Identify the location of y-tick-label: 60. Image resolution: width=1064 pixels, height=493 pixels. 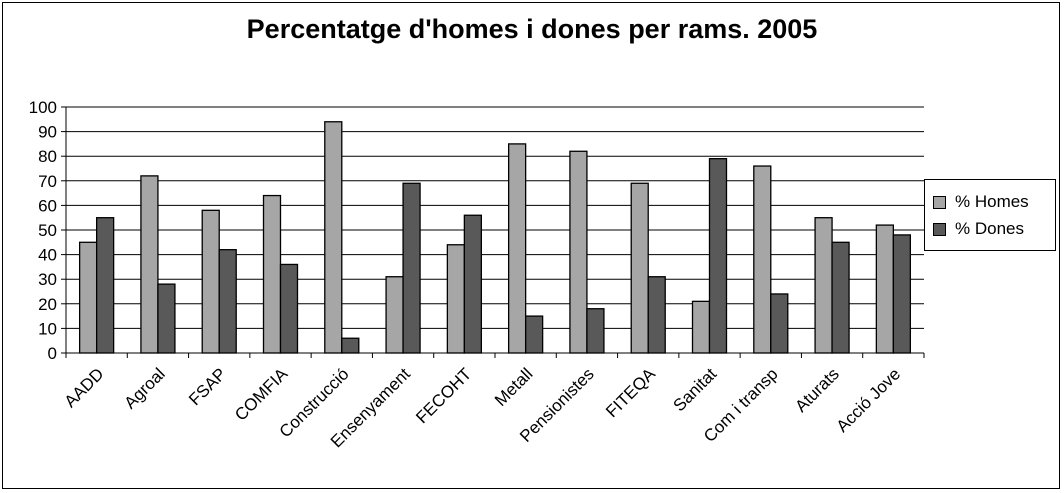
(47, 205).